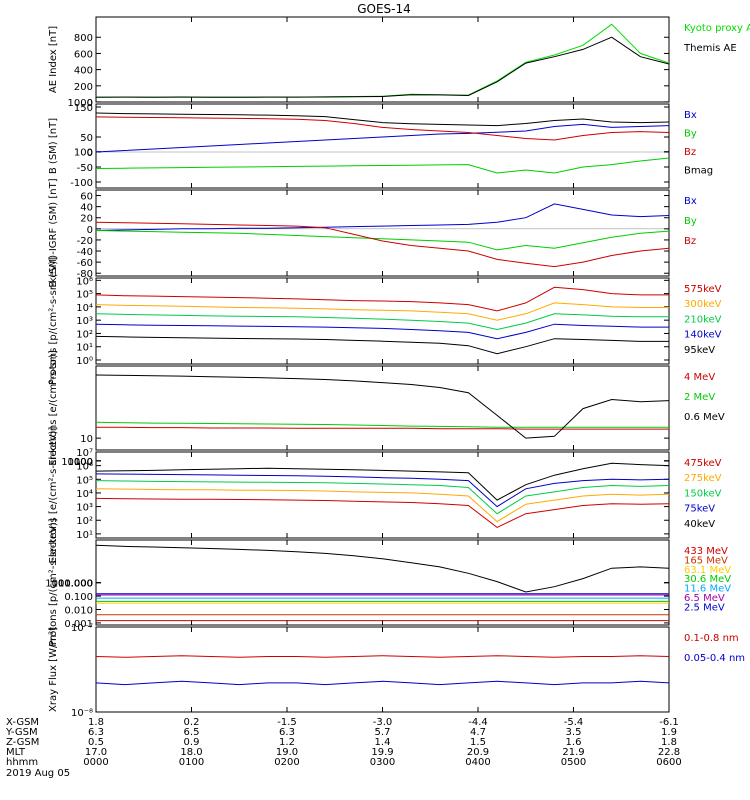 This screenshot has width=750, height=800. I want to click on y-axis-label: B (SM)-IGRF (SM) [nT], so click(53, 232).